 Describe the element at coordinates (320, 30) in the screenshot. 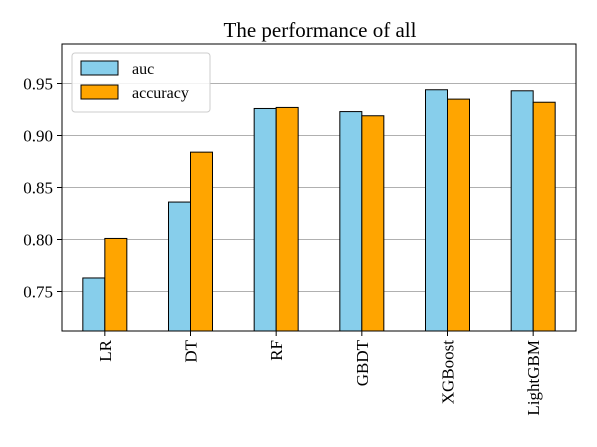

I see `chart-title: The performance of all` at that location.